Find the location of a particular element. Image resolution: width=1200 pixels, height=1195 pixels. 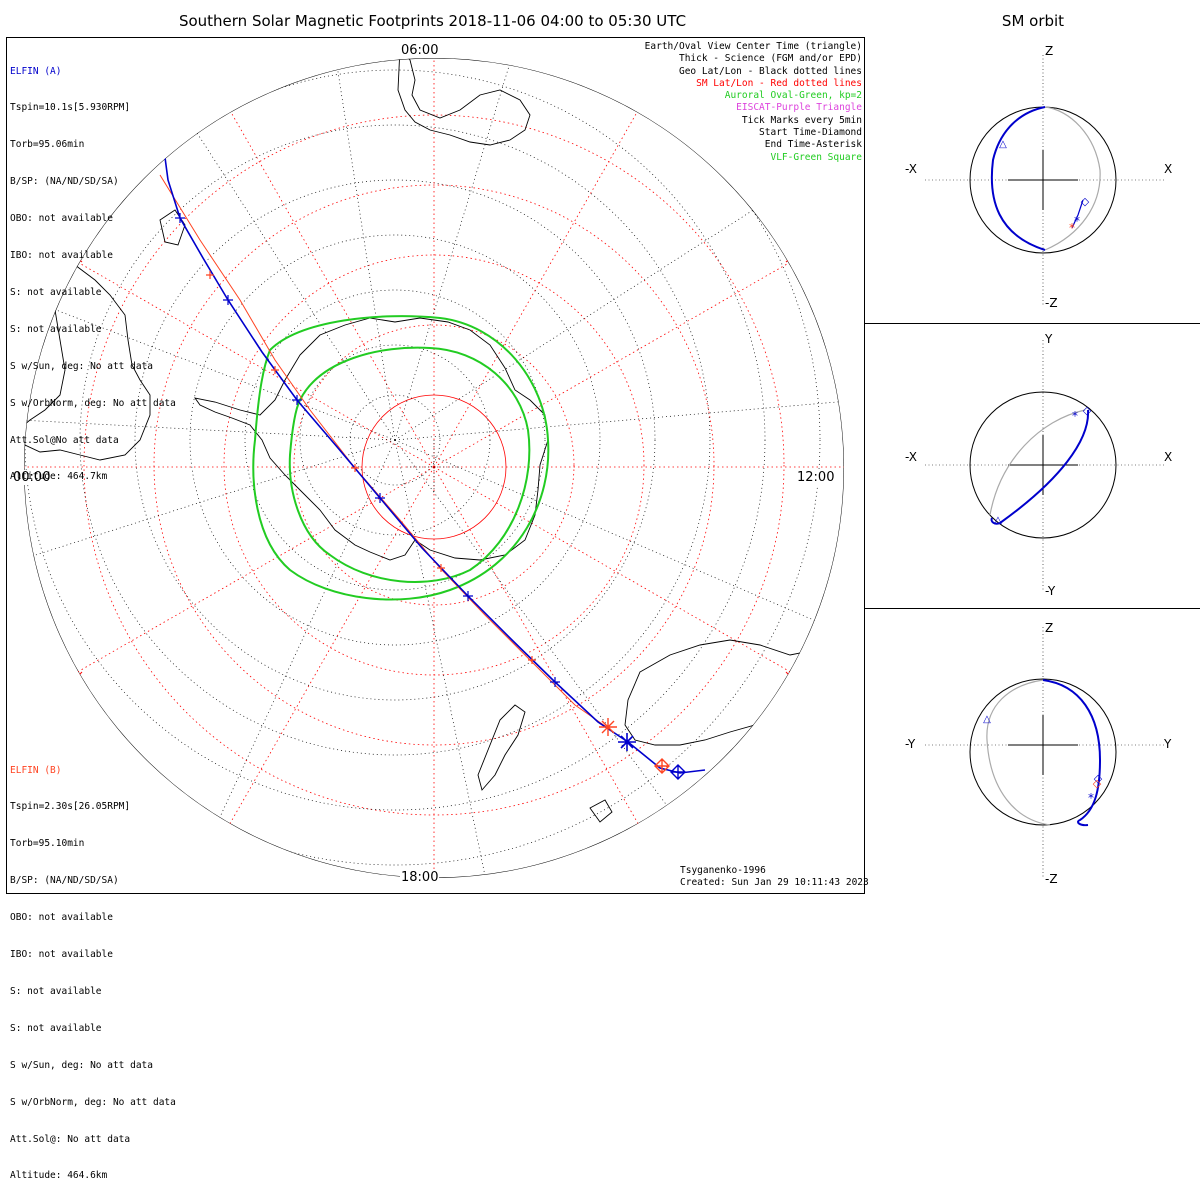

tasmania-coastline is located at coordinates (601, 811).